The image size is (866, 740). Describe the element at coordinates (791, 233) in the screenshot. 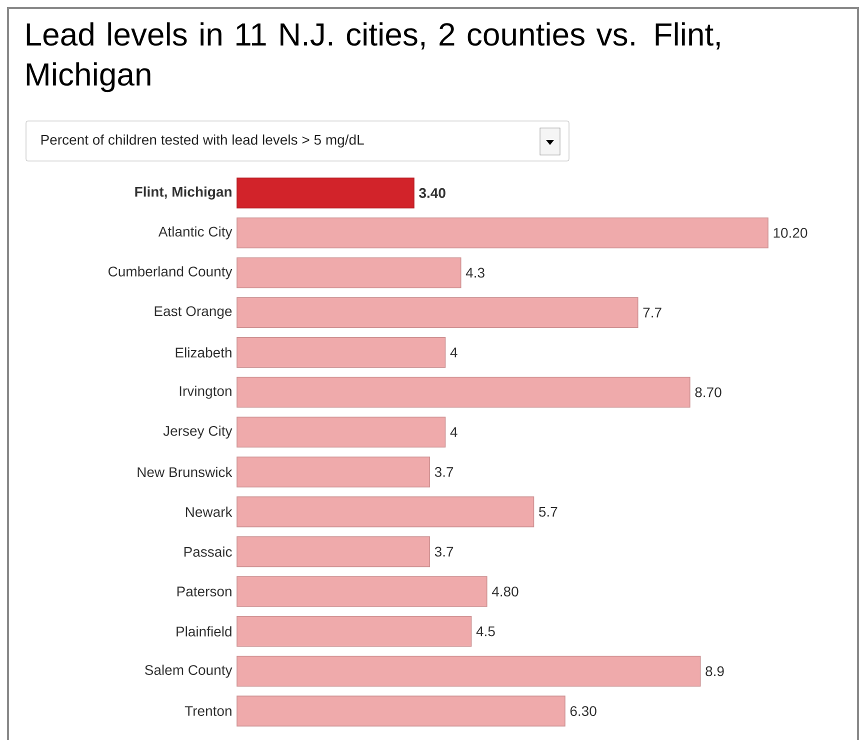

I see `data-label: 10.20` at that location.